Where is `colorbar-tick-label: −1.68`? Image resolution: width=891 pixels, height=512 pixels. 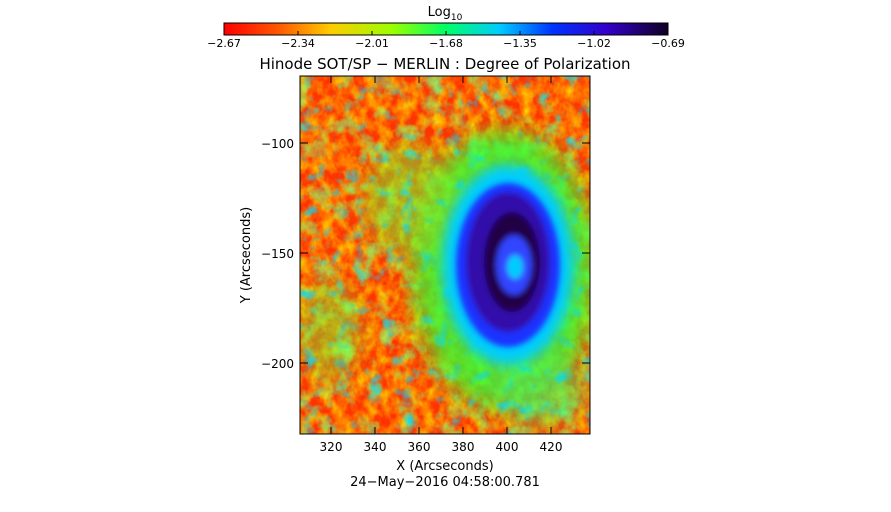
colorbar-tick-label: −1.68 is located at coordinates (446, 43).